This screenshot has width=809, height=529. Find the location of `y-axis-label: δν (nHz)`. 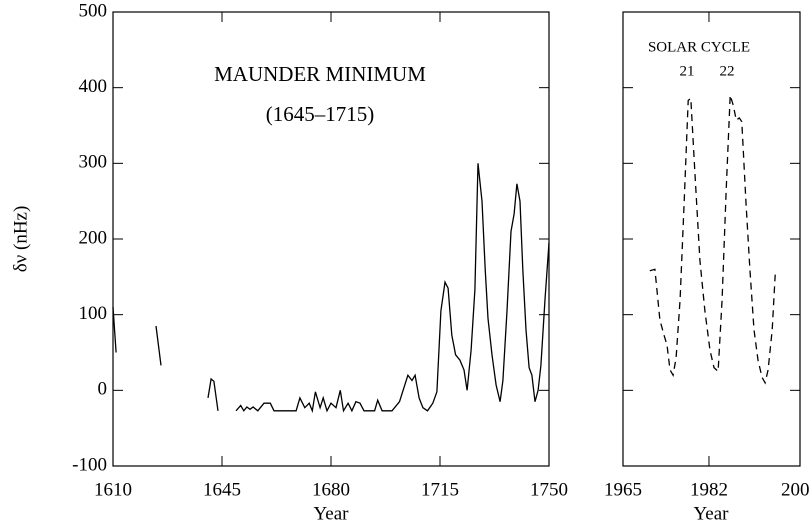

y-axis-label: δν (nHz) is located at coordinates (20, 239).